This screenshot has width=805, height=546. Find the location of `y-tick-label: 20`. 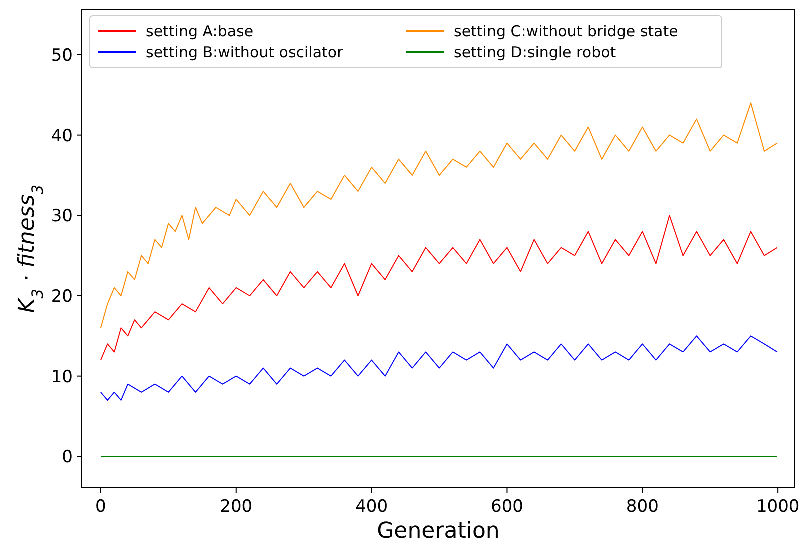

y-tick-label: 20 is located at coordinates (62, 296).